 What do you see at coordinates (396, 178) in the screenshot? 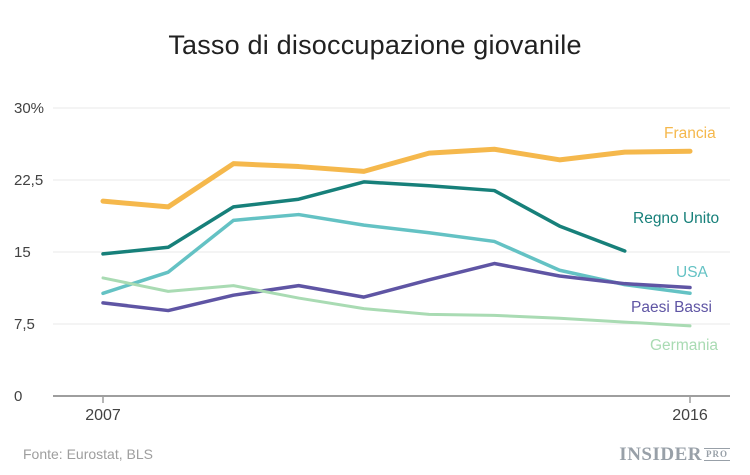
I see `series-line-francia` at bounding box center [396, 178].